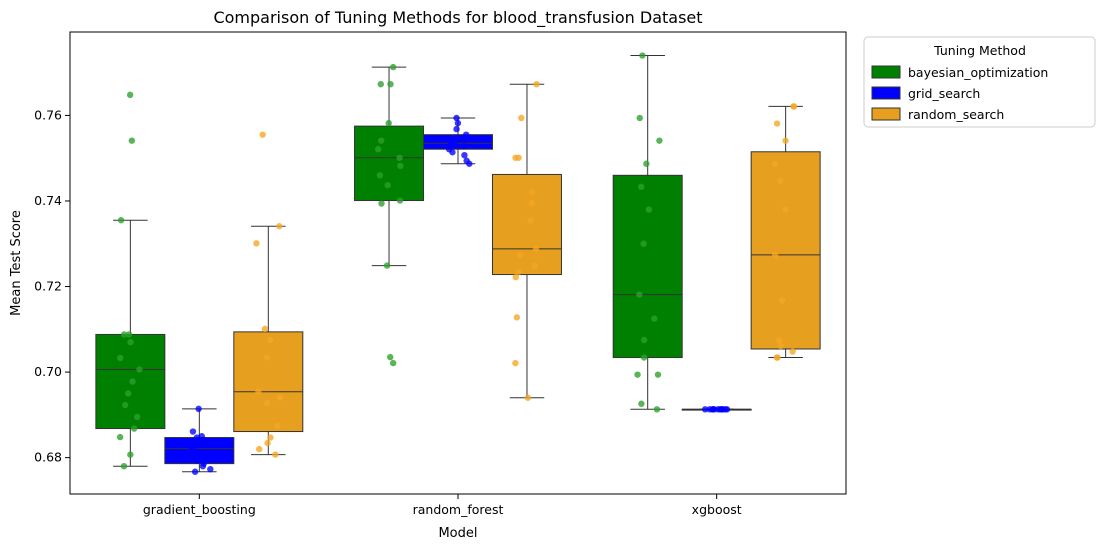  Describe the element at coordinates (48, 200) in the screenshot. I see `y-tick-label: 0.74` at that location.